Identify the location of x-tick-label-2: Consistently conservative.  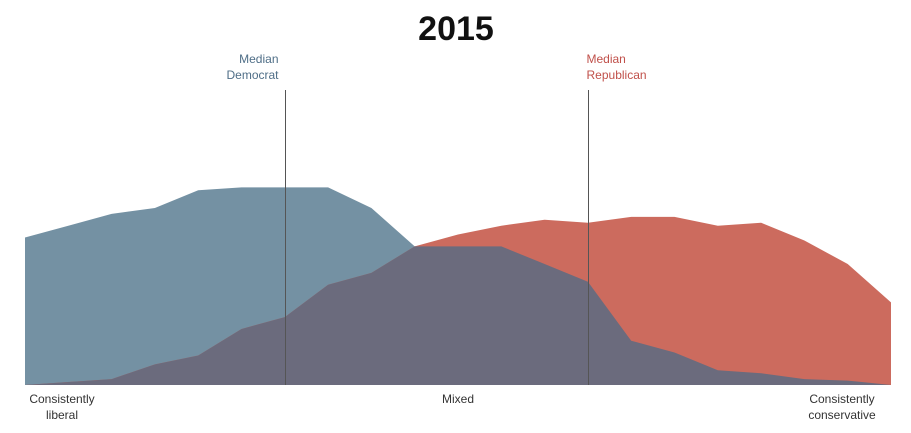
(842, 407).